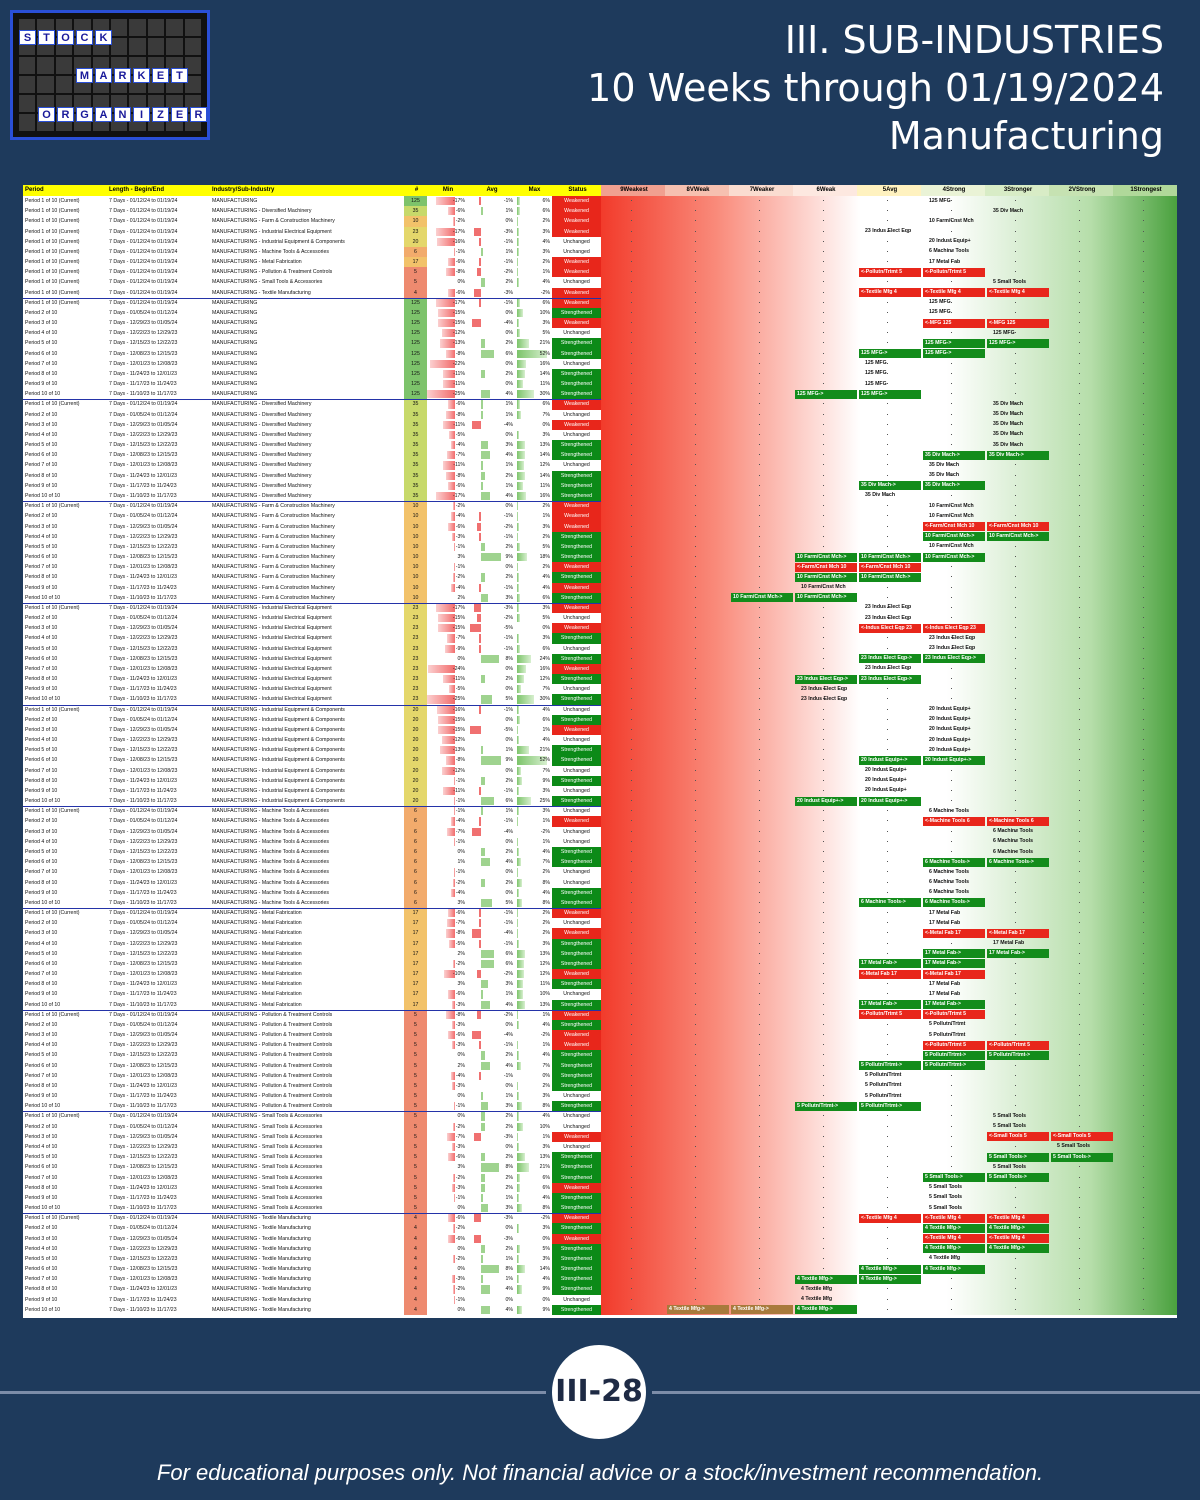 Image resolution: width=1200 pixels, height=1500 pixels. What do you see at coordinates (761, 190) in the screenshot?
I see `header-strength-7weaker: 7Weaker` at bounding box center [761, 190].